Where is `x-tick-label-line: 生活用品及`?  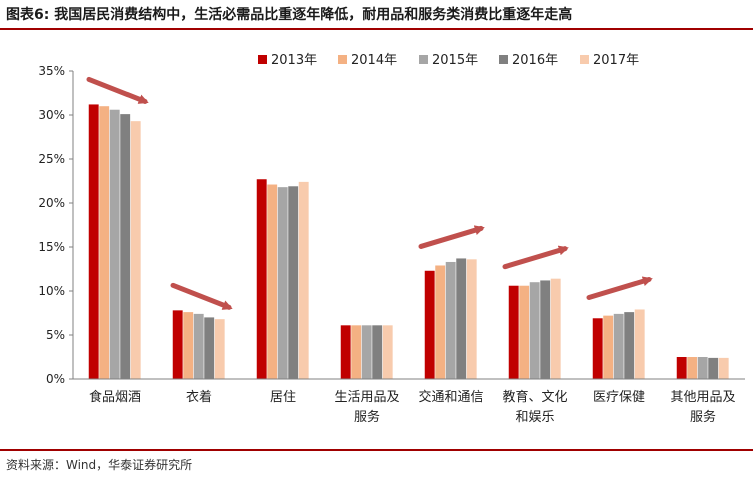 x-tick-label-line: 生活用品及 is located at coordinates (366, 397).